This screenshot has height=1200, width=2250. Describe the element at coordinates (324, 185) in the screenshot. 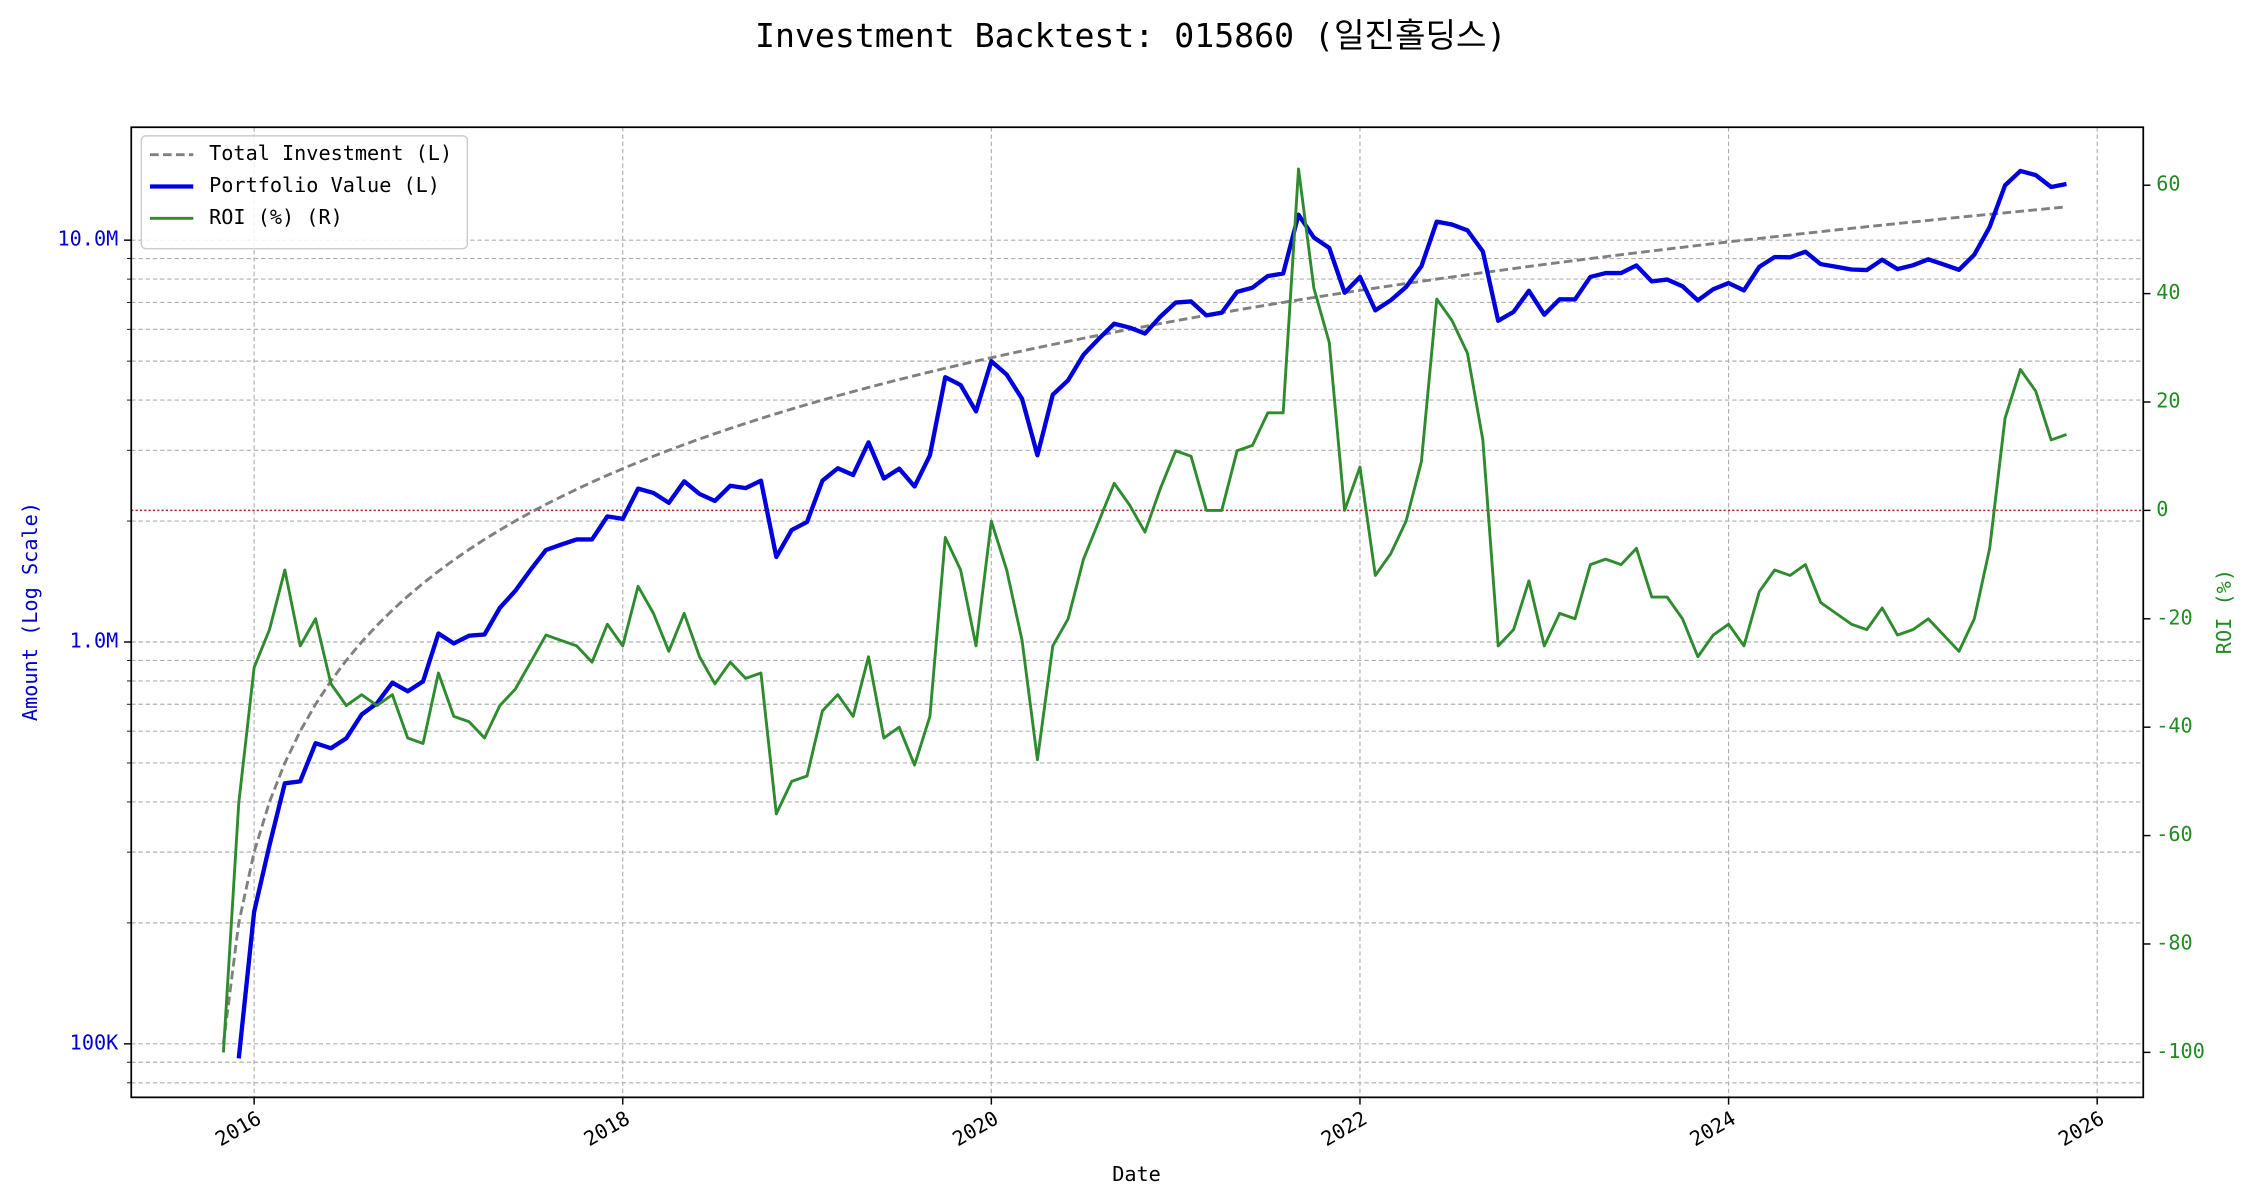

I see `legend-label: Portfolio Value (L)` at that location.